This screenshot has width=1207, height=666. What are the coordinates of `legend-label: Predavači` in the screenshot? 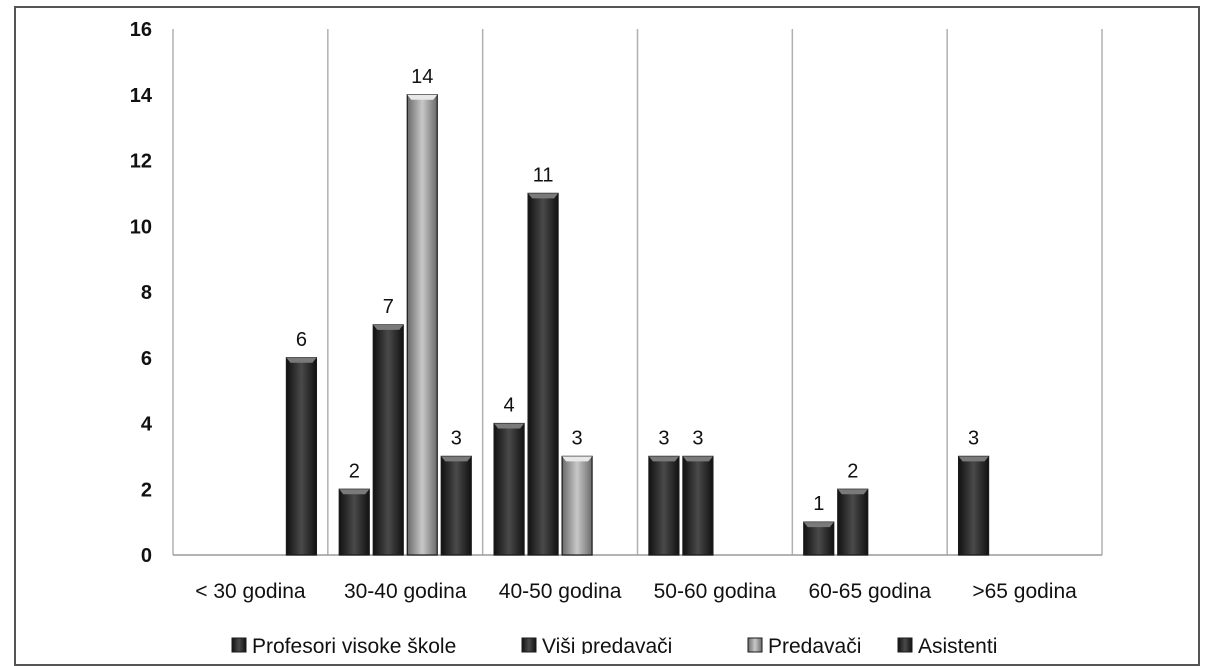 It's located at (814, 644).